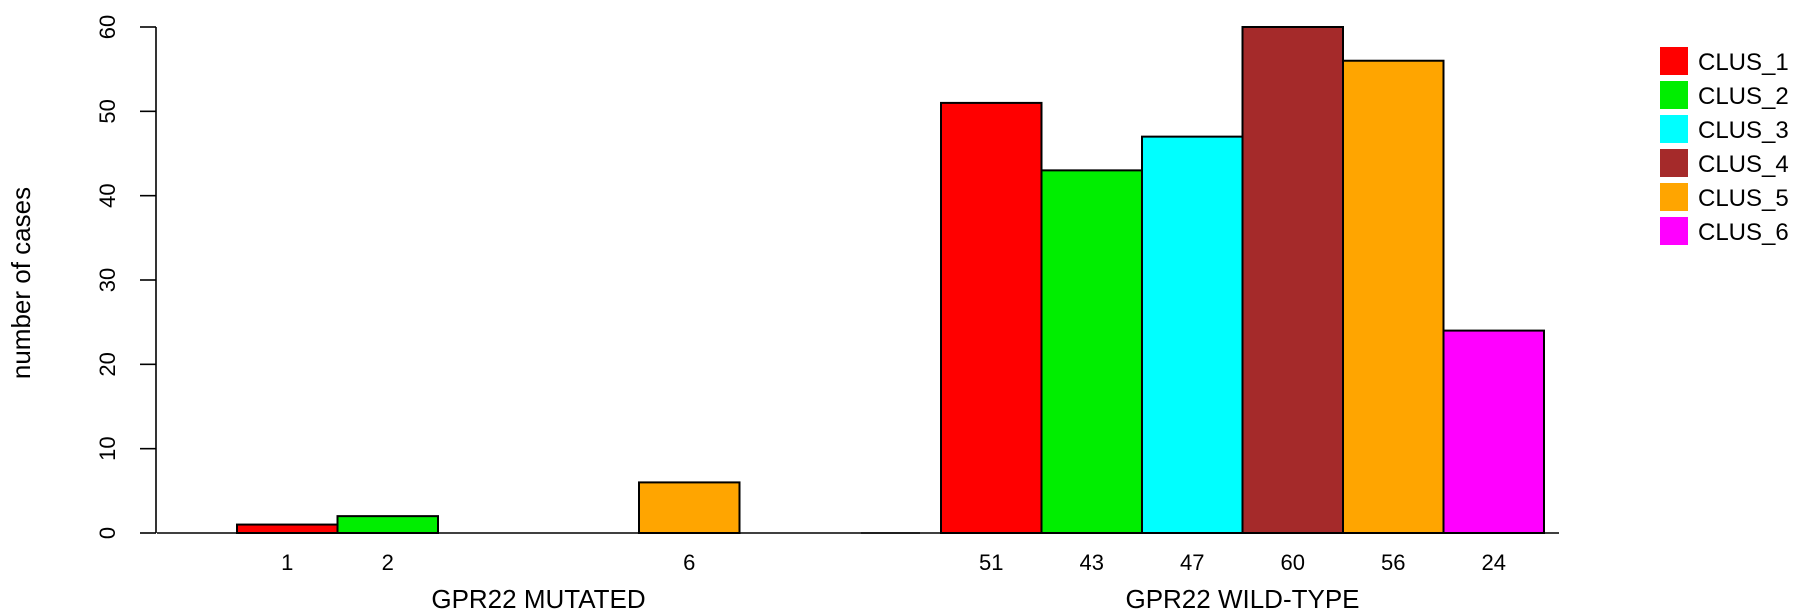 The height and width of the screenshot is (616, 1817). What do you see at coordinates (538, 599) in the screenshot?
I see `group-label: GPR22 MUTATED` at bounding box center [538, 599].